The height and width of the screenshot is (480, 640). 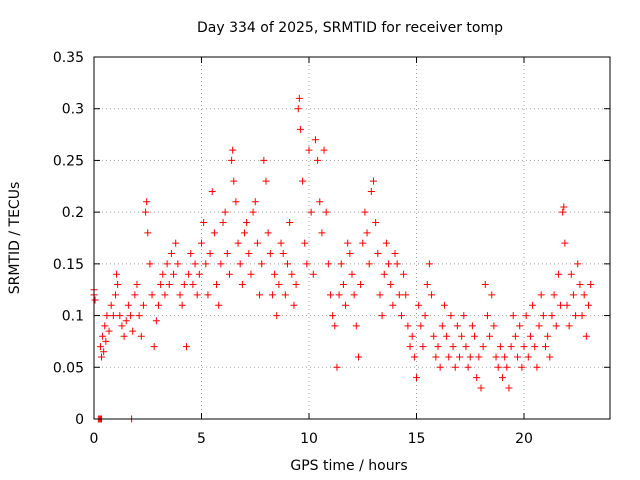 What do you see at coordinates (348, 466) in the screenshot?
I see `x-axis-label: GPS time / hours` at bounding box center [348, 466].